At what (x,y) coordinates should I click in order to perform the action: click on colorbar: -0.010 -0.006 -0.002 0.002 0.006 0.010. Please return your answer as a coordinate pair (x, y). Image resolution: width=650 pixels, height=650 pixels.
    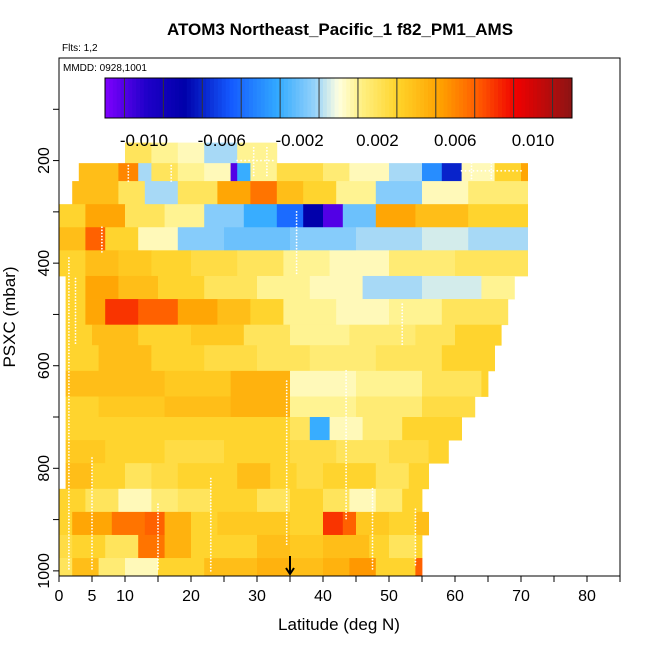
    Looking at the image, I should click on (338, 113).